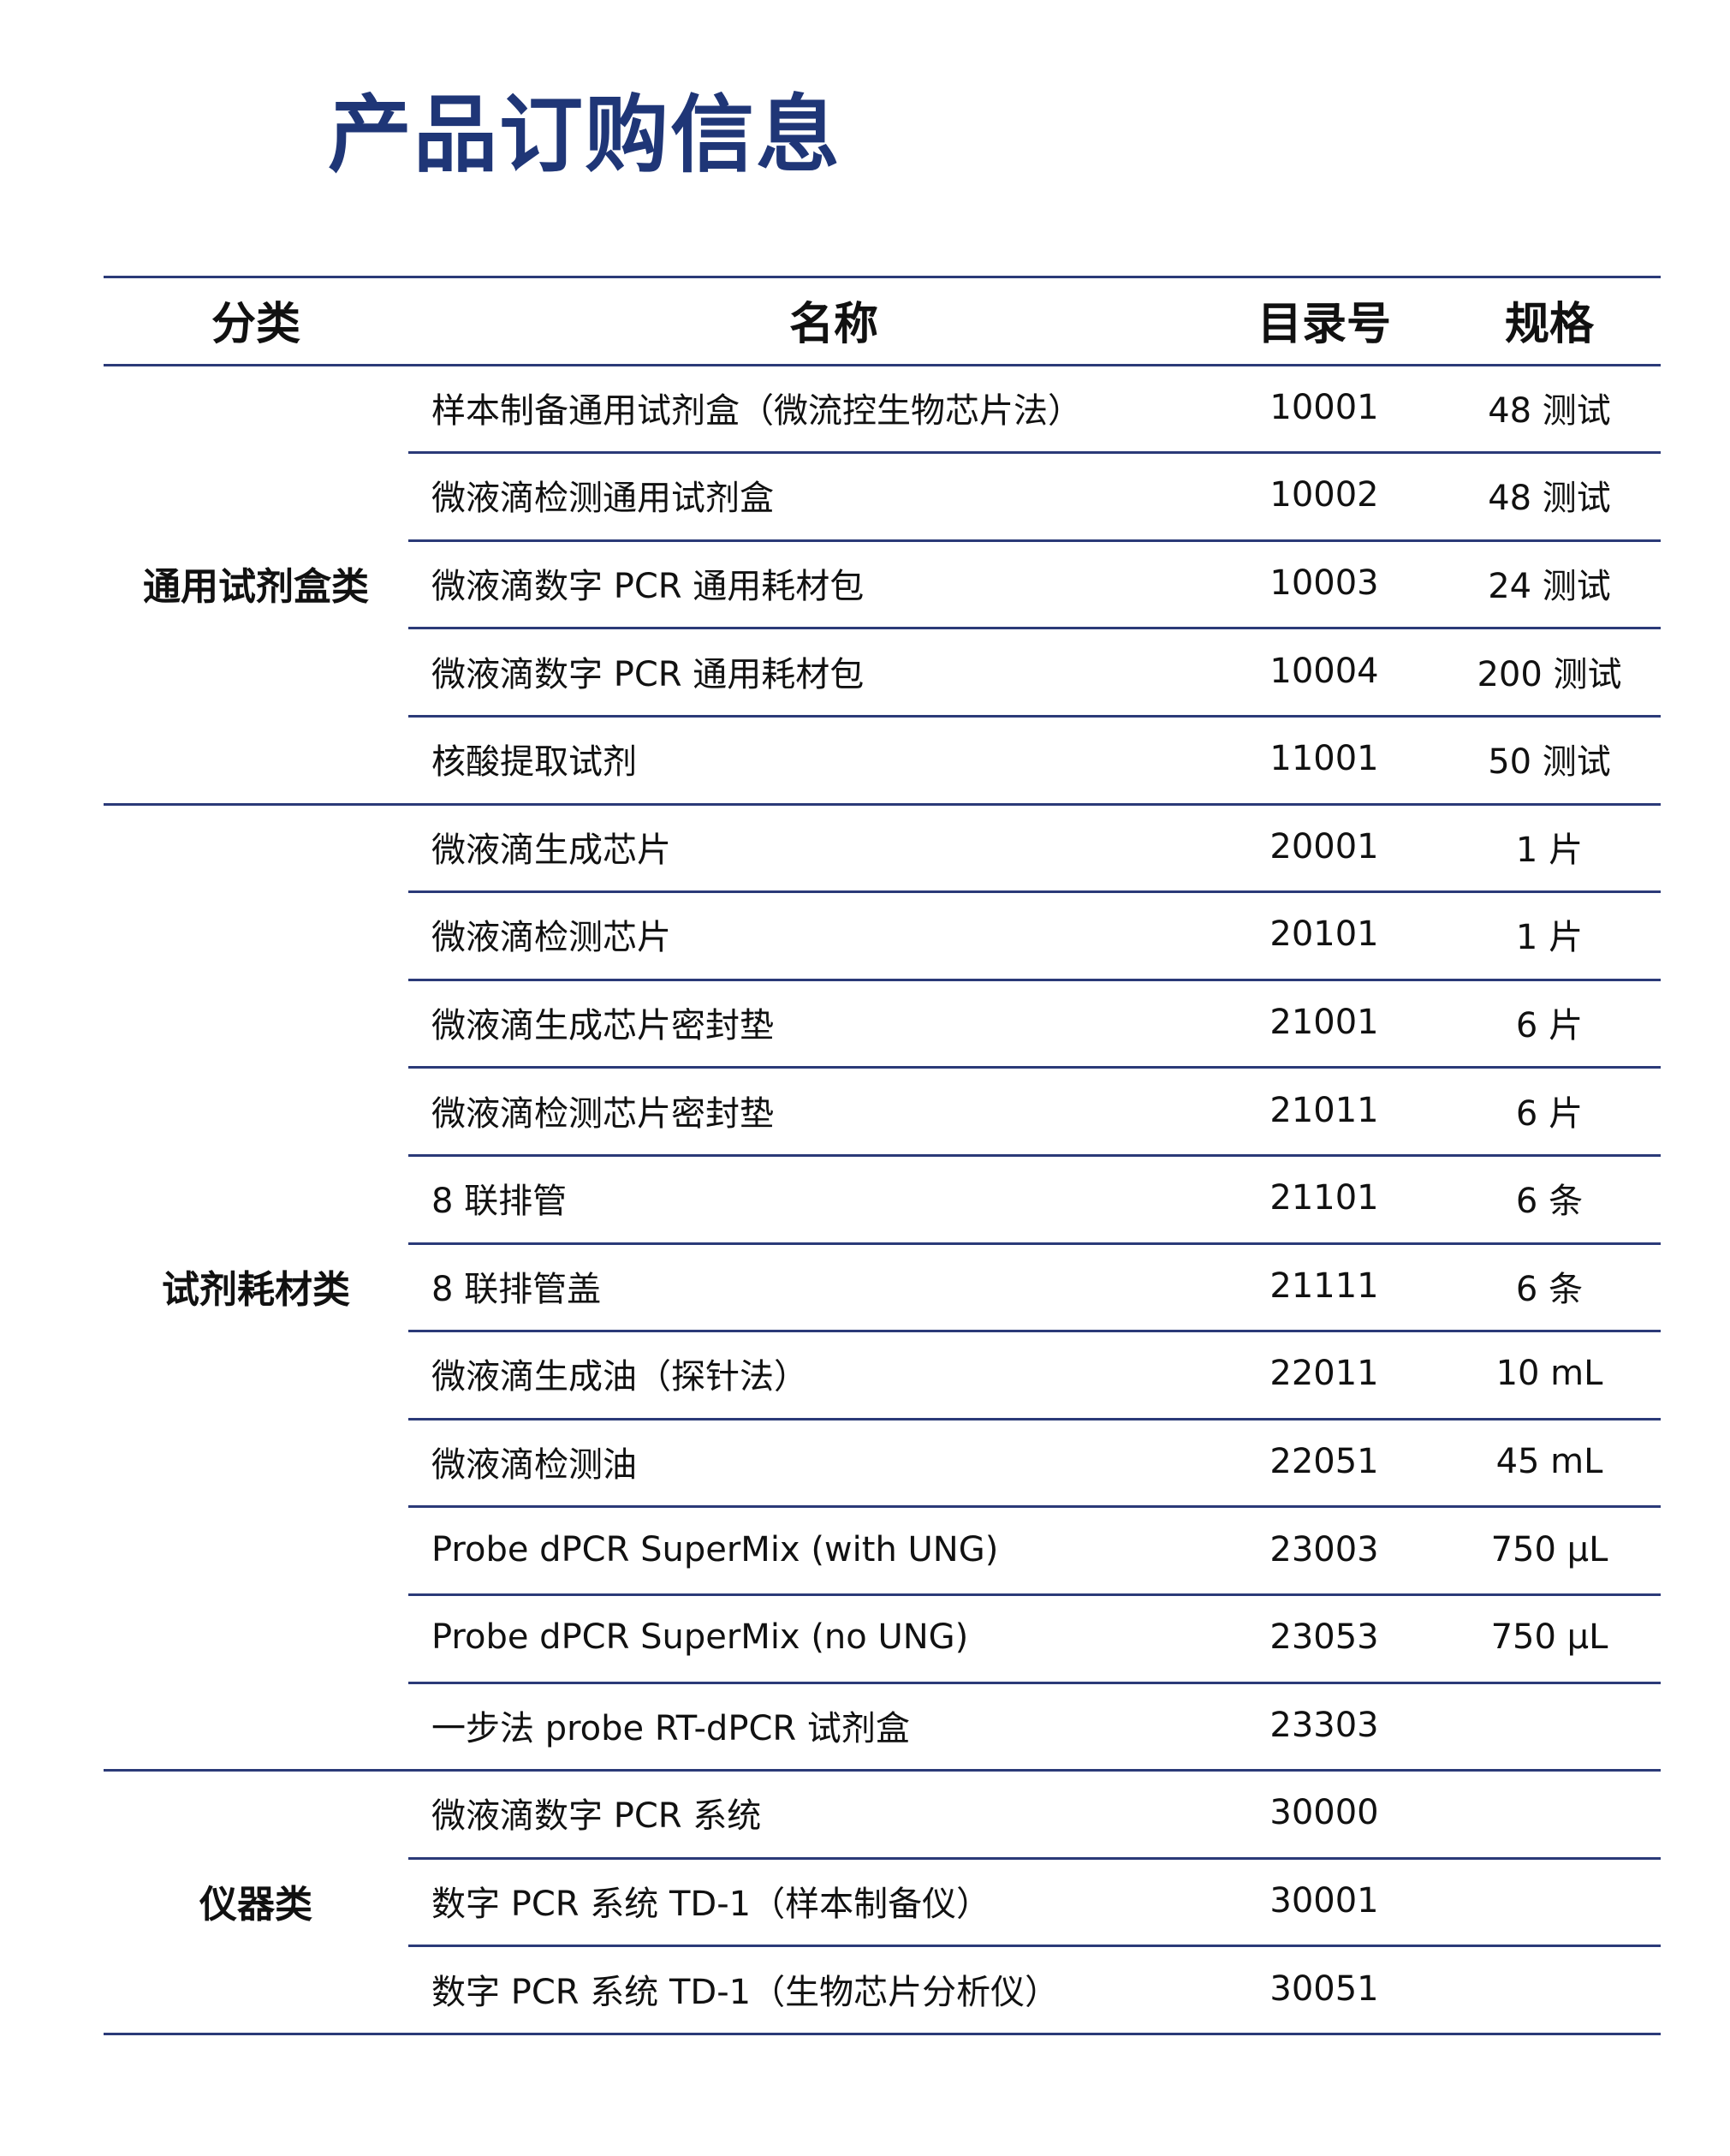 Image resolution: width=1730 pixels, height=2156 pixels. What do you see at coordinates (1324, 1198) in the screenshot?
I see `catalog-number: 21101` at bounding box center [1324, 1198].